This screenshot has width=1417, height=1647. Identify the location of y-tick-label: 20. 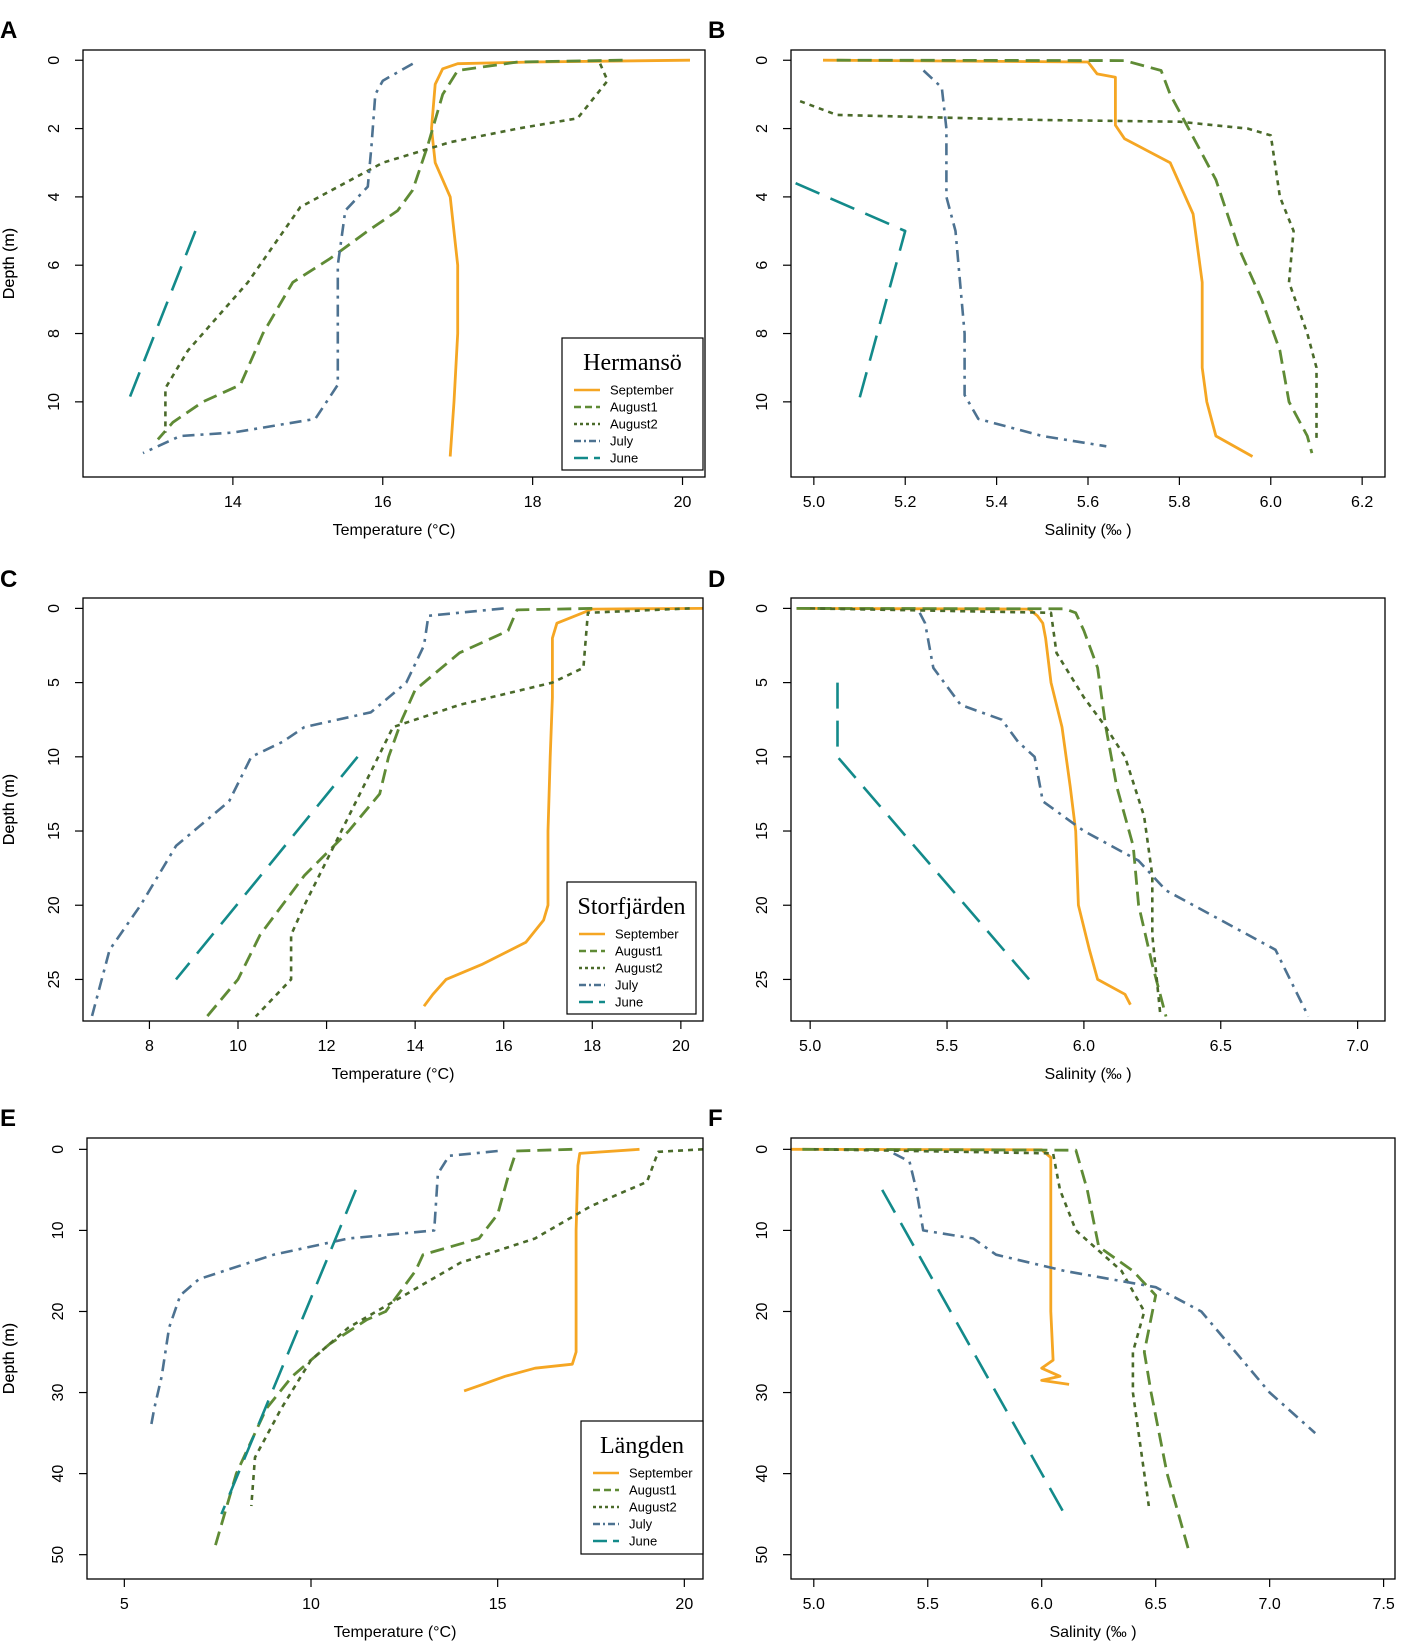
(762, 1311).